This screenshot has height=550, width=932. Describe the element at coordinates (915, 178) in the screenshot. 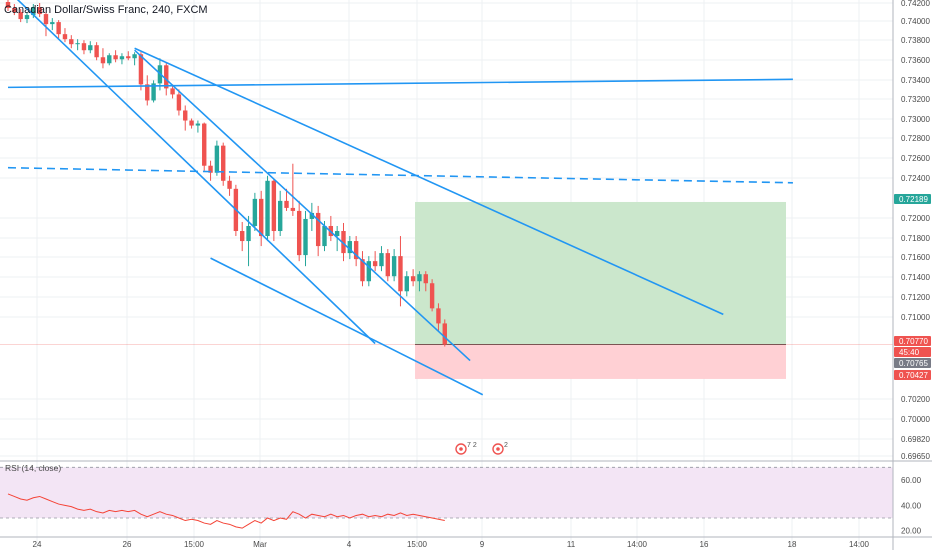

I see `price-tick-label: 0.72400` at that location.